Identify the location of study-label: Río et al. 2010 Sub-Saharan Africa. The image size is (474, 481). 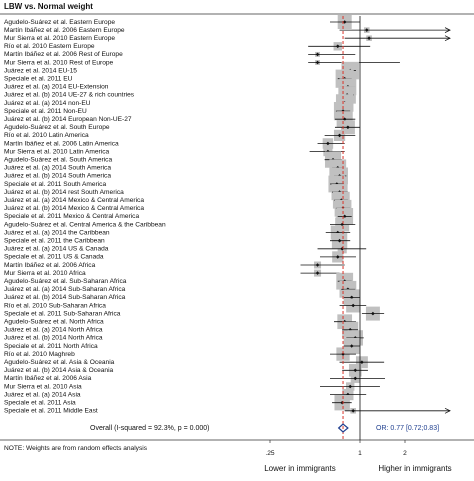
(55, 305).